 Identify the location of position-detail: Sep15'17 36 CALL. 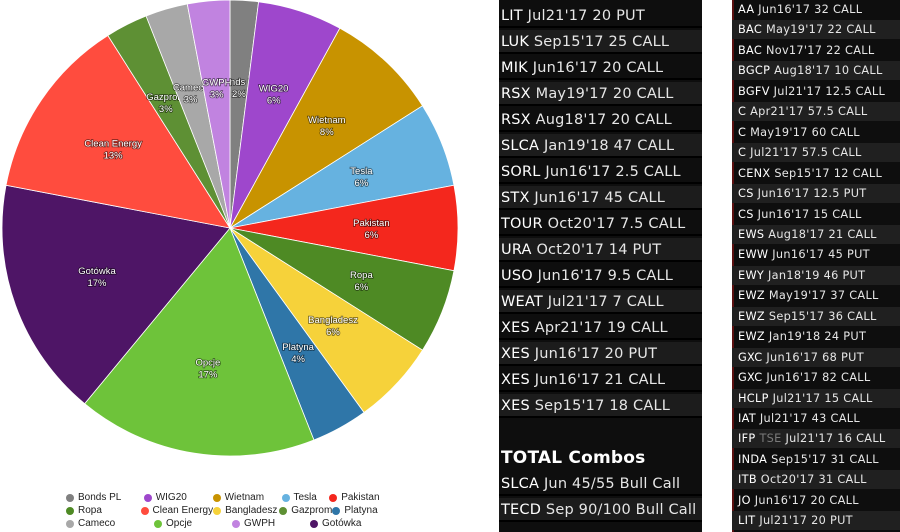
(822, 316).